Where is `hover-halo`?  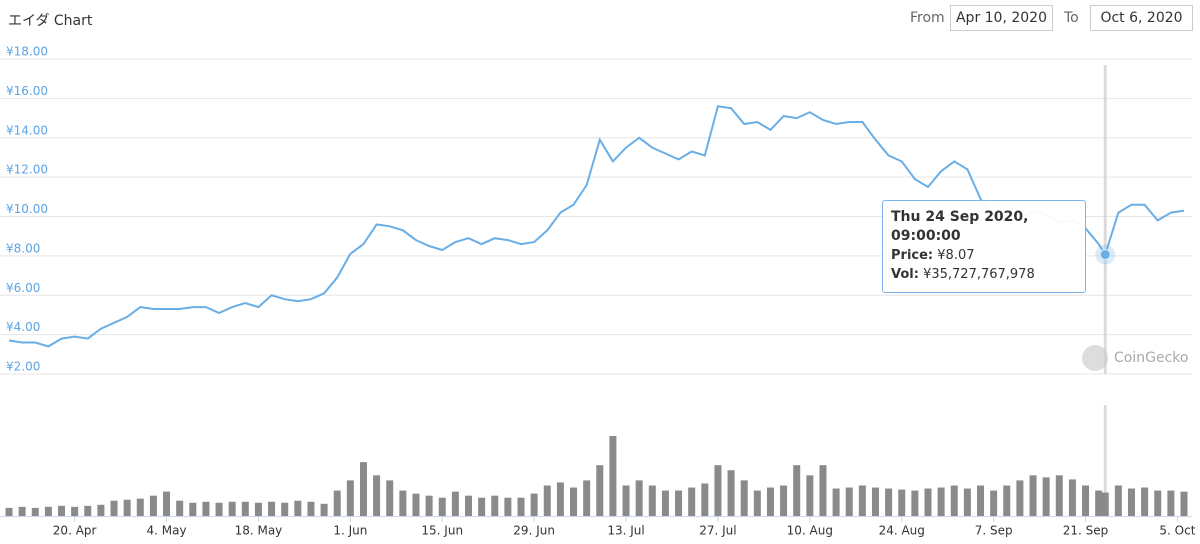
hover-halo is located at coordinates (1105, 254).